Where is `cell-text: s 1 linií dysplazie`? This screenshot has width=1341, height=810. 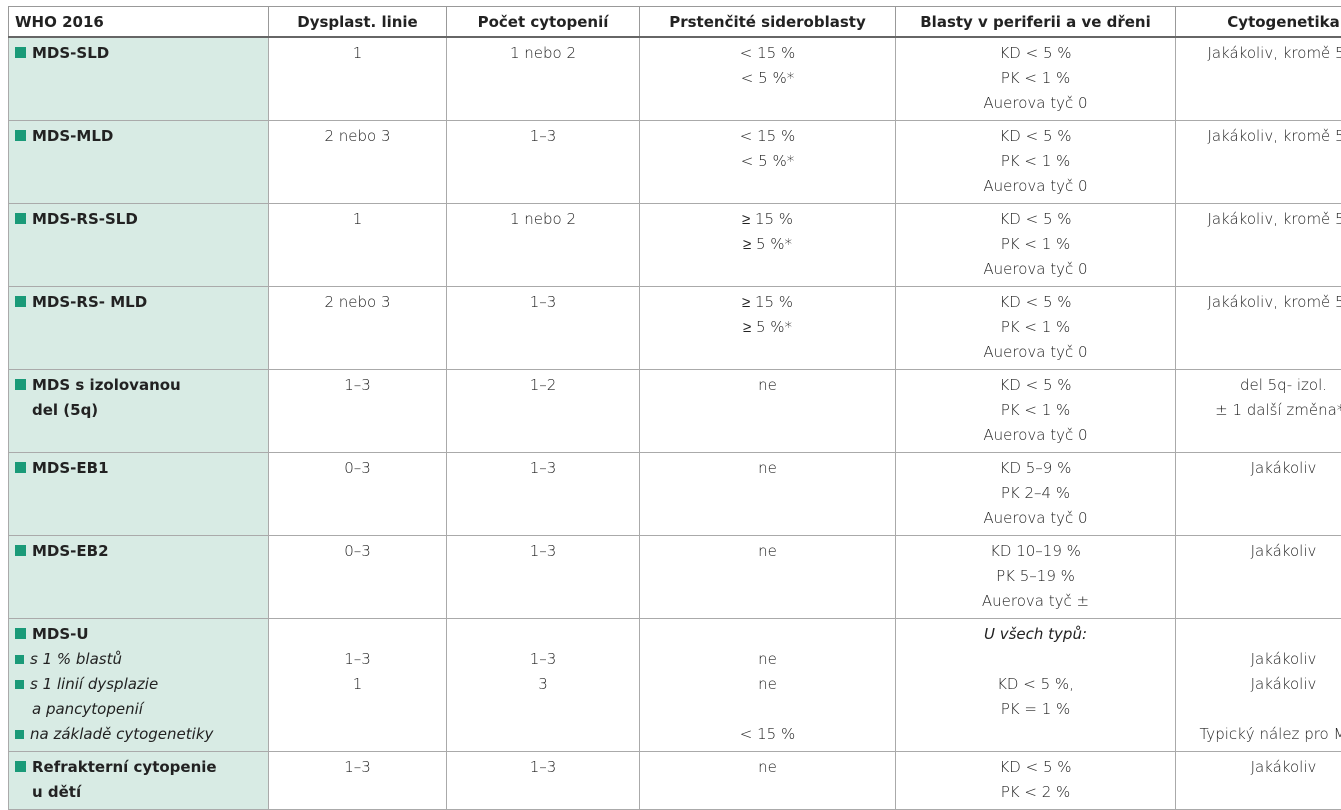
cell-text: s 1 linií dysplazie is located at coordinates (94, 684).